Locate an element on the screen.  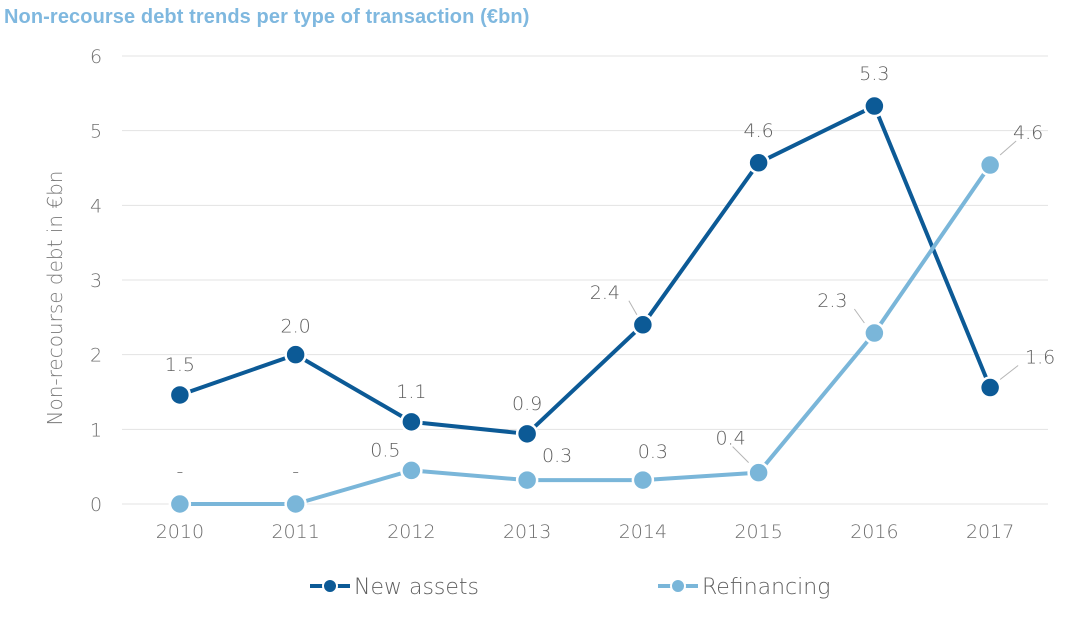
legend-item-new-assets: New assets is located at coordinates (394, 587).